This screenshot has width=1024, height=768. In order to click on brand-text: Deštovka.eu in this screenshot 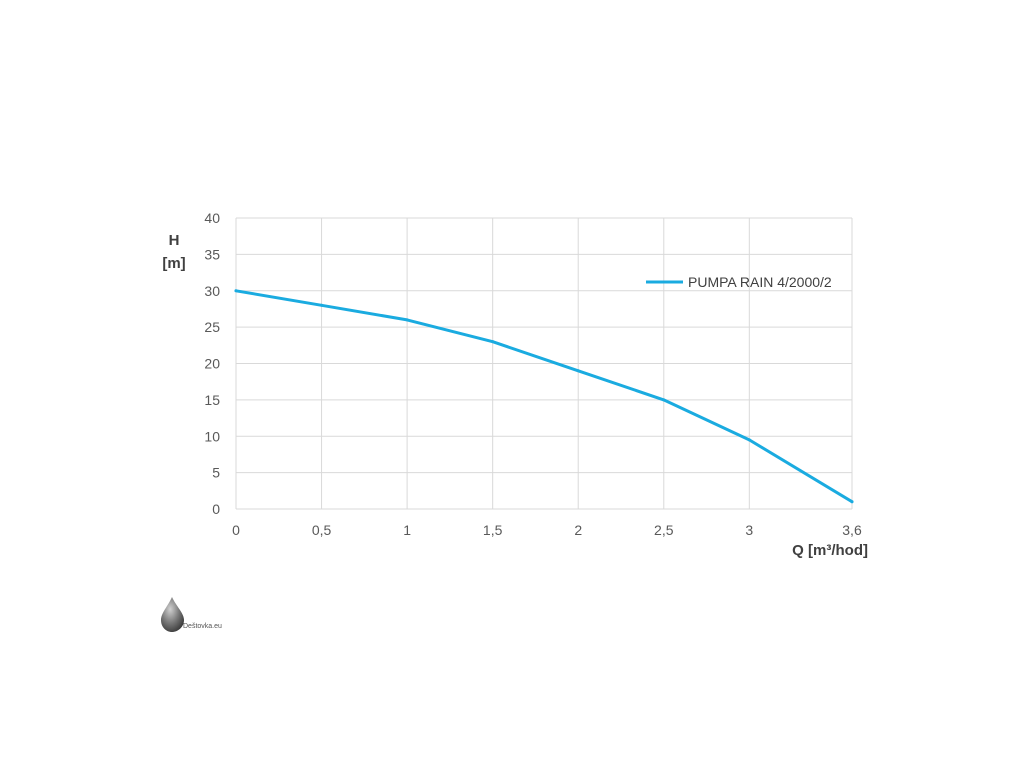, I will do `click(202, 626)`.